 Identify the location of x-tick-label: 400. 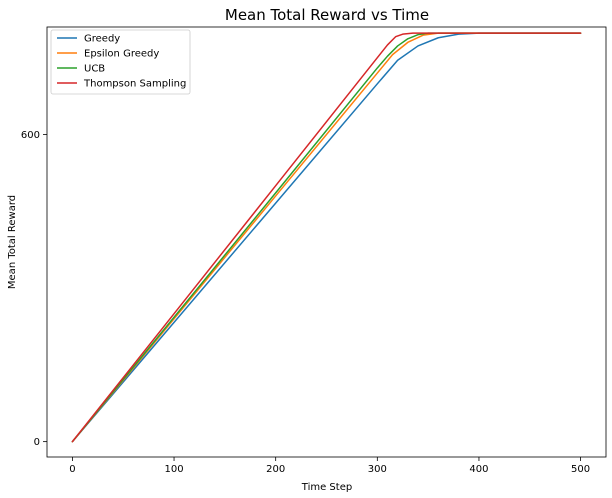
(478, 469).